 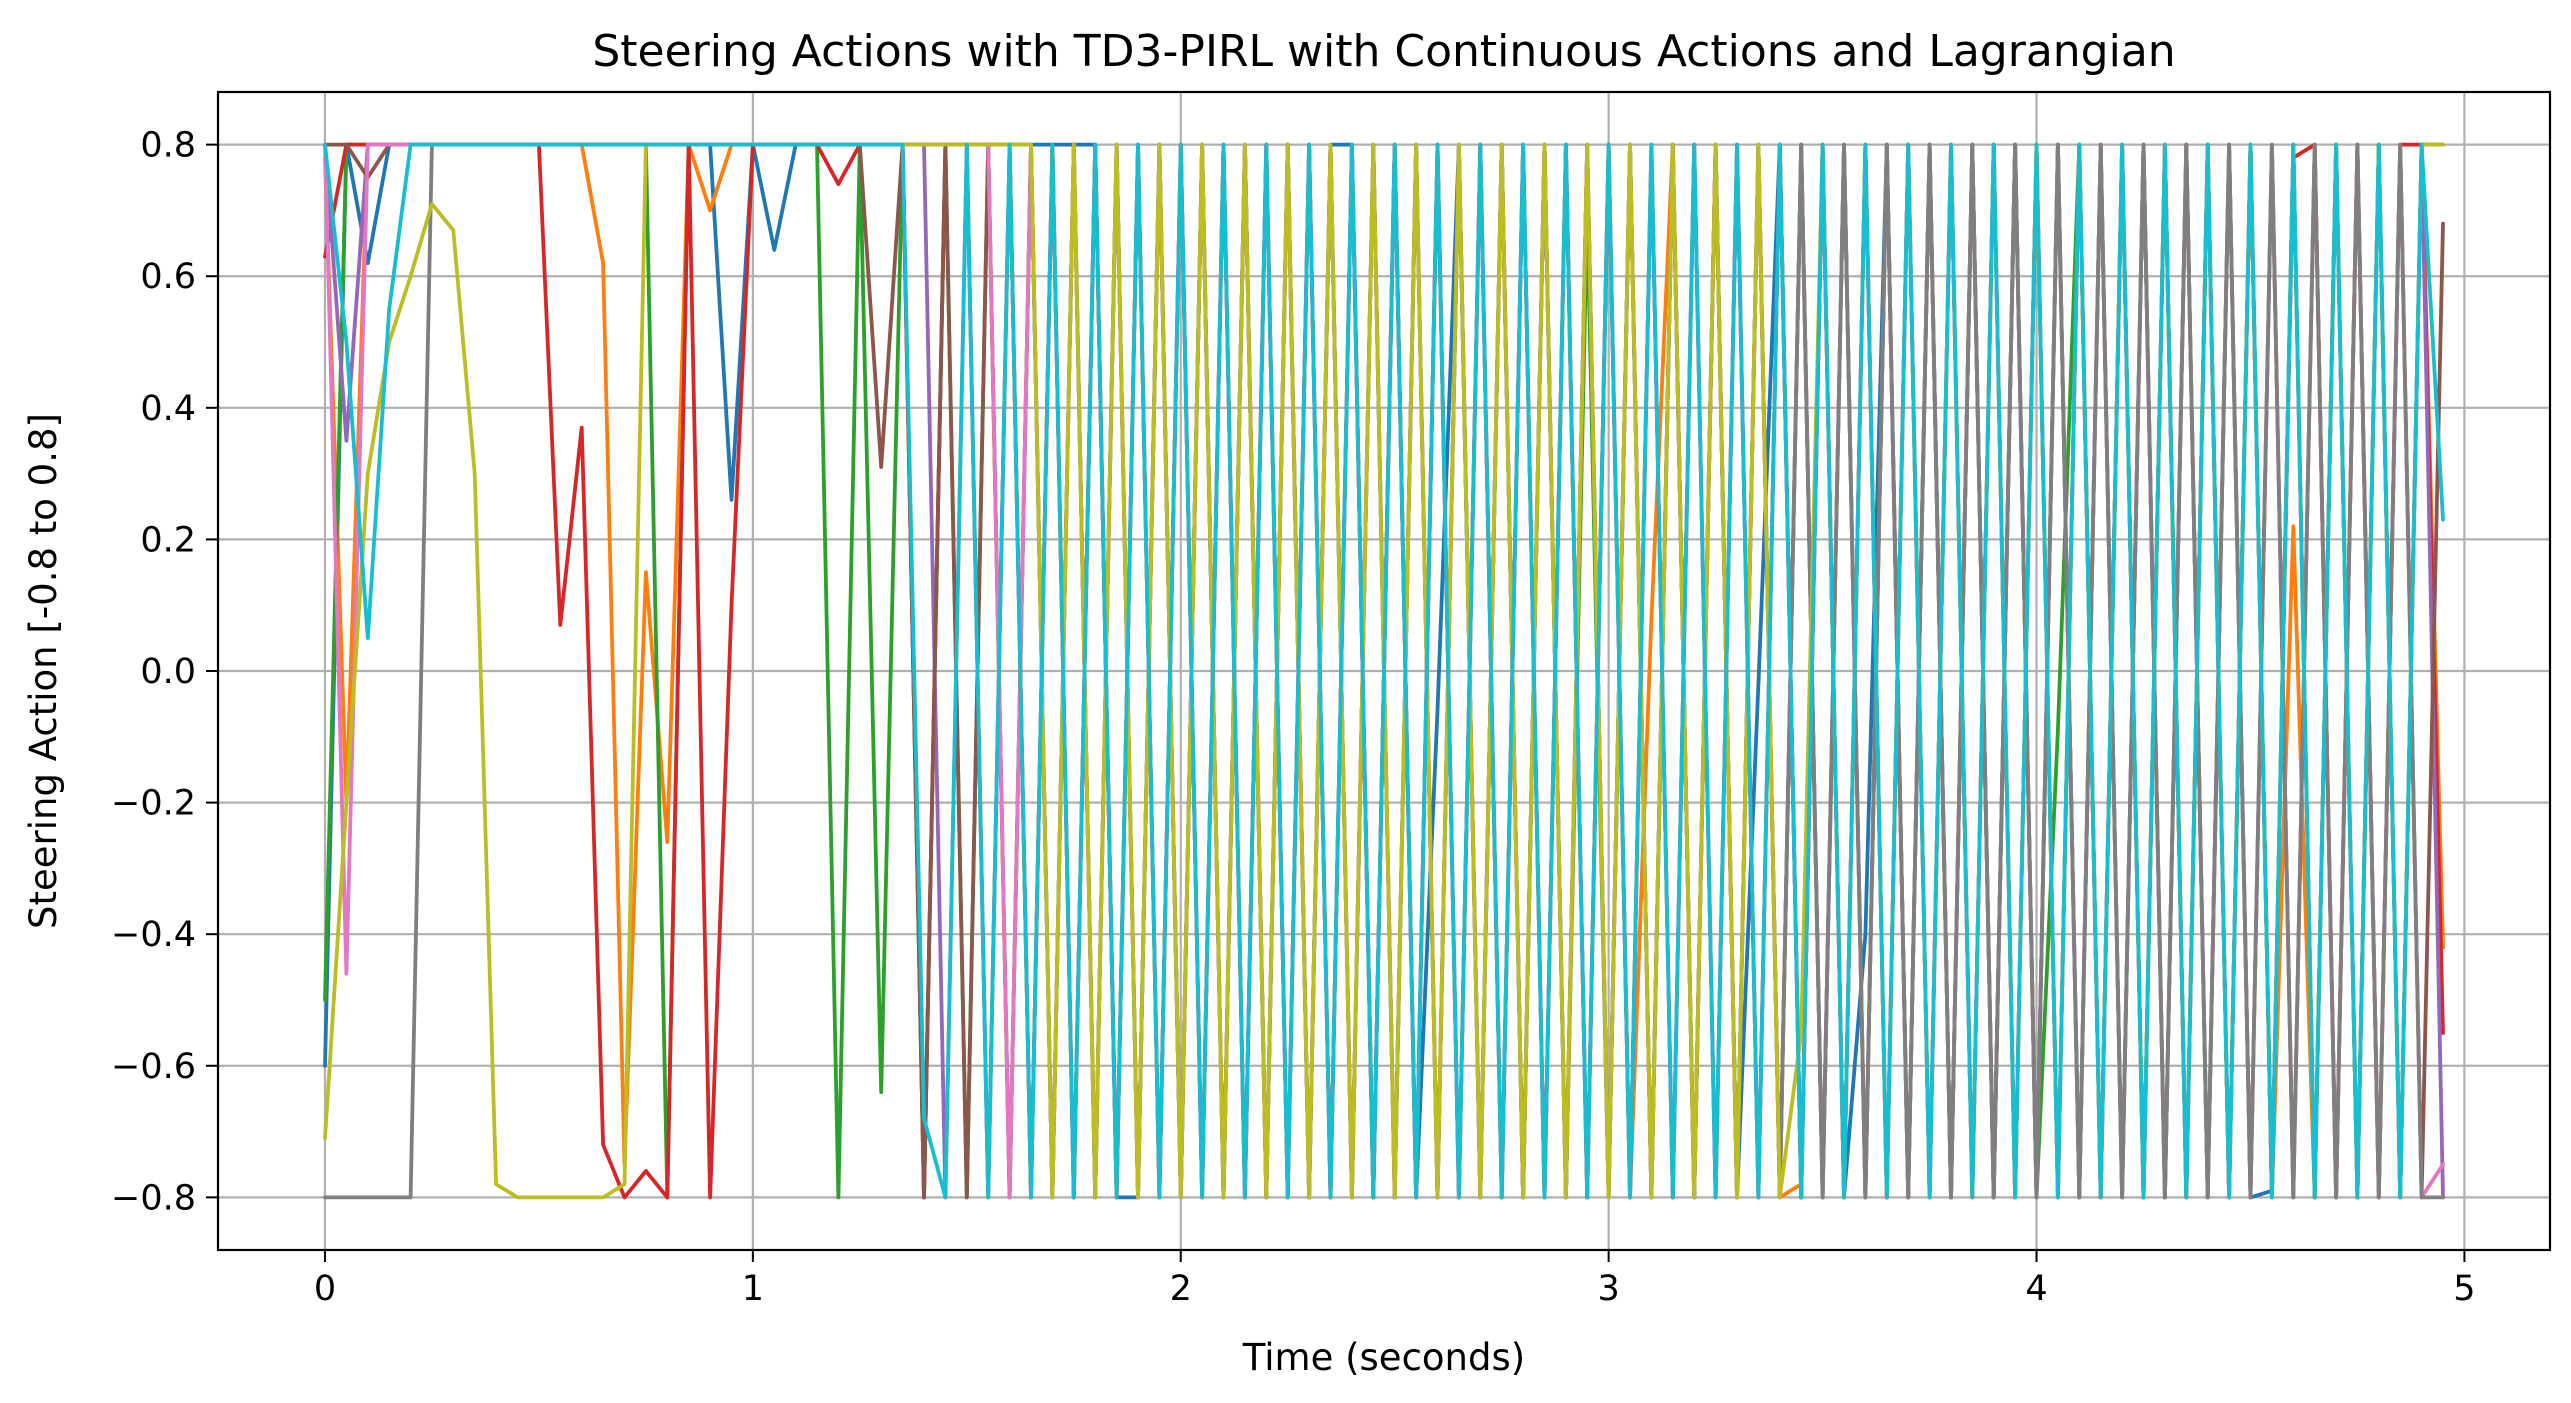 I want to click on x-tick-label: 4, so click(x=2036, y=1289).